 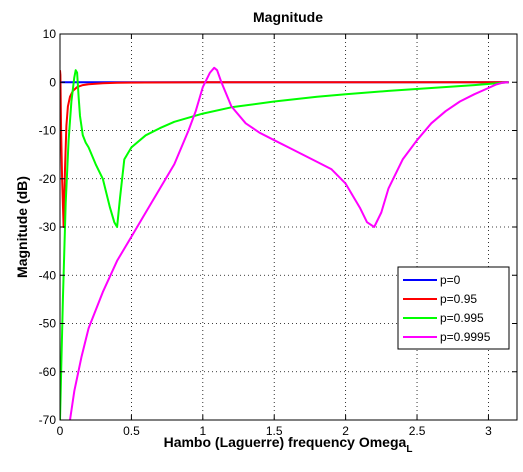 I want to click on x-tick-label: 2.5, so click(x=417, y=431).